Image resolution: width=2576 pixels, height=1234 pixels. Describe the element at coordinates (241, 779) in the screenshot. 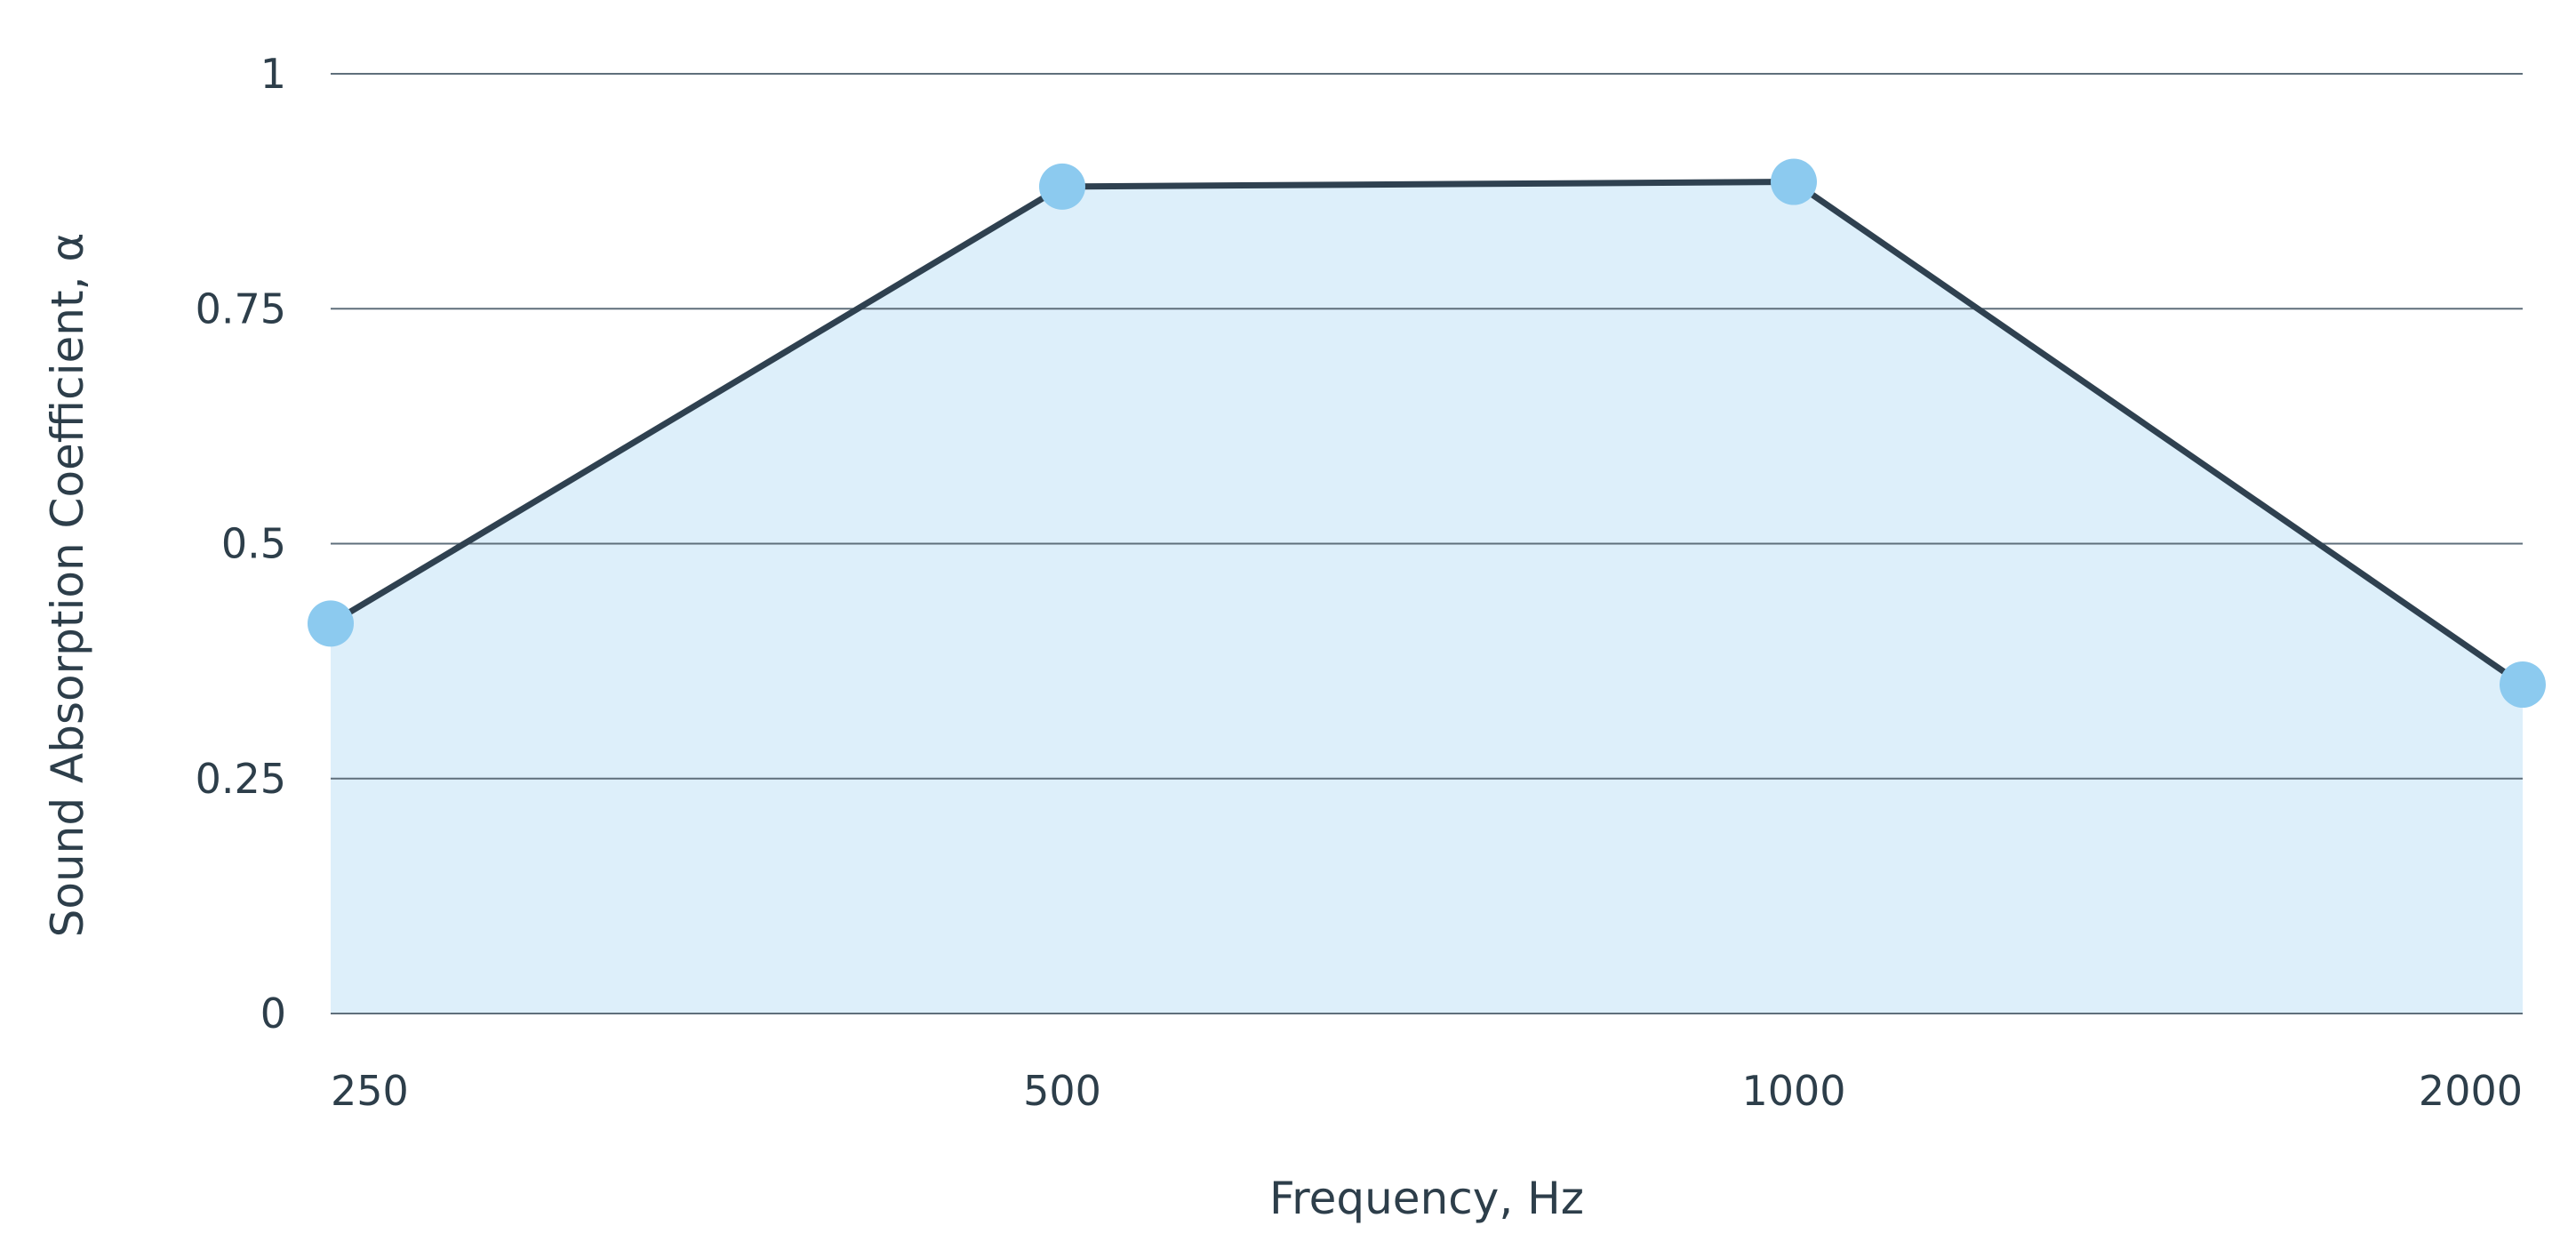

I see `y-tick-label: 0.25` at that location.